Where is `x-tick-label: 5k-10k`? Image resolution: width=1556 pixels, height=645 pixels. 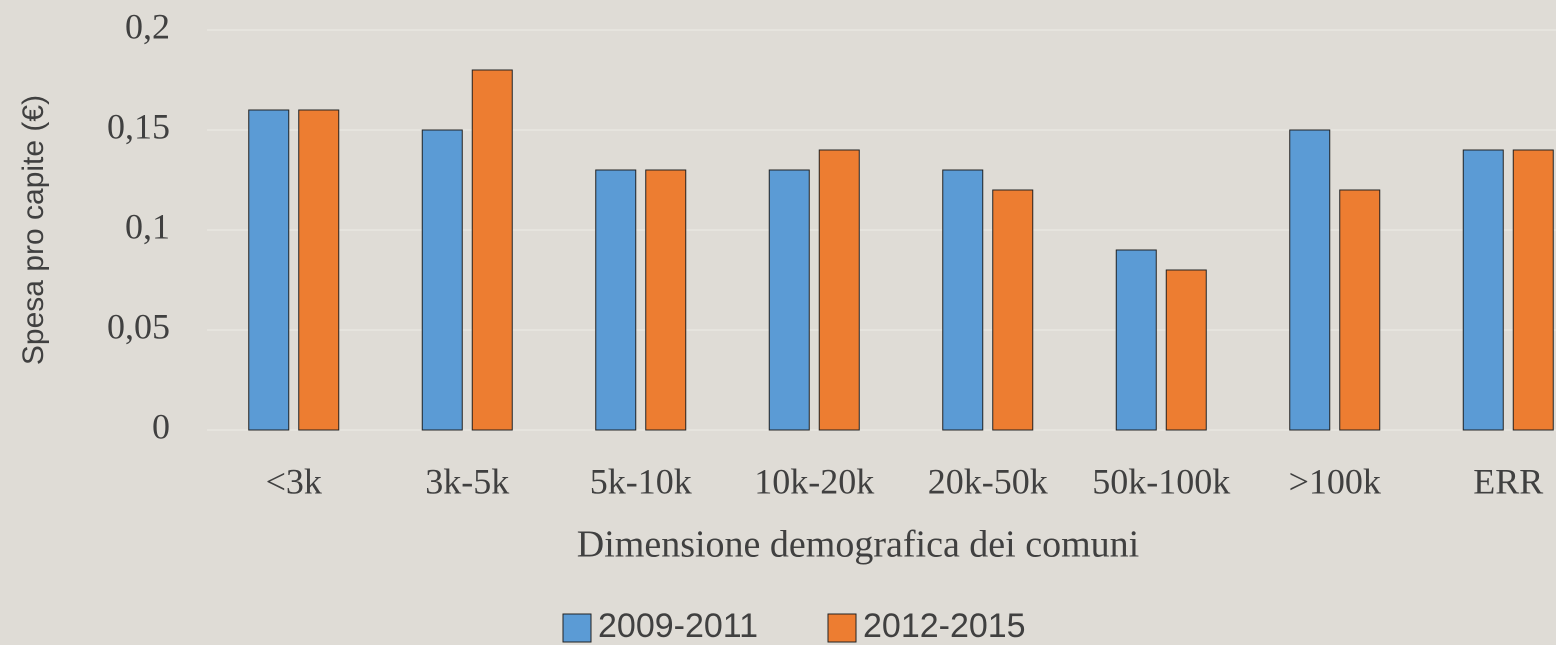 x-tick-label: 5k-10k is located at coordinates (641, 481).